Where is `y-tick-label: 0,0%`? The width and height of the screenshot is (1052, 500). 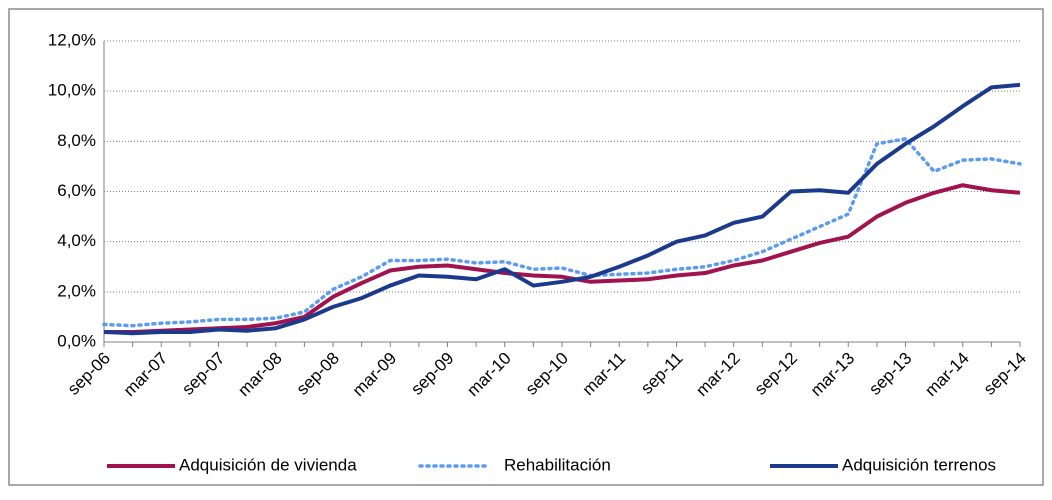
y-tick-label: 0,0% is located at coordinates (76, 340).